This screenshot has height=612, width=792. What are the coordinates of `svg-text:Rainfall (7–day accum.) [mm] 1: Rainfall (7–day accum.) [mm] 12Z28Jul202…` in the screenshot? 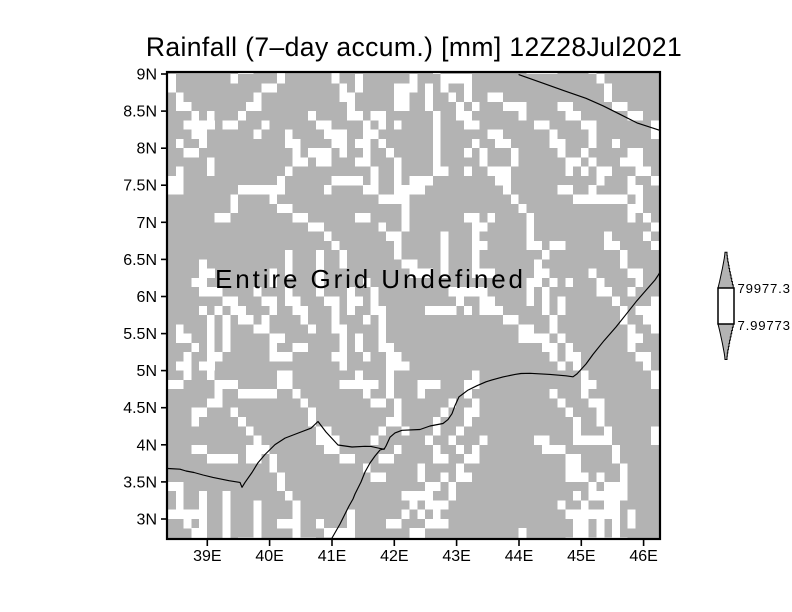 It's located at (414, 47).